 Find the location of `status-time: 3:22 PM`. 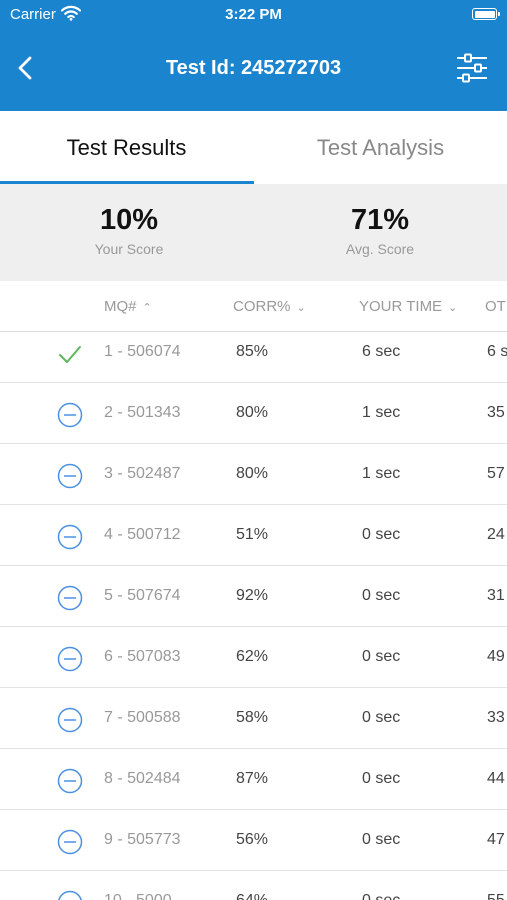

status-time: 3:22 PM is located at coordinates (253, 14).